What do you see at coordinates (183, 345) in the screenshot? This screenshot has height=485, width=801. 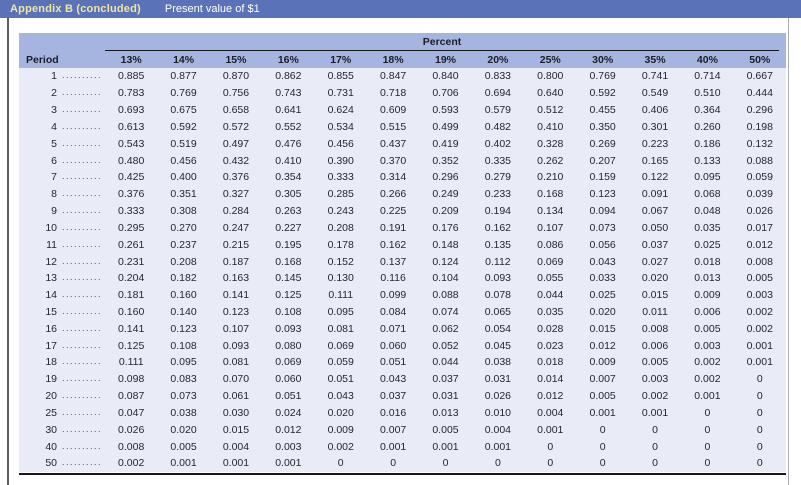 I see `value-cell: 0.108` at bounding box center [183, 345].